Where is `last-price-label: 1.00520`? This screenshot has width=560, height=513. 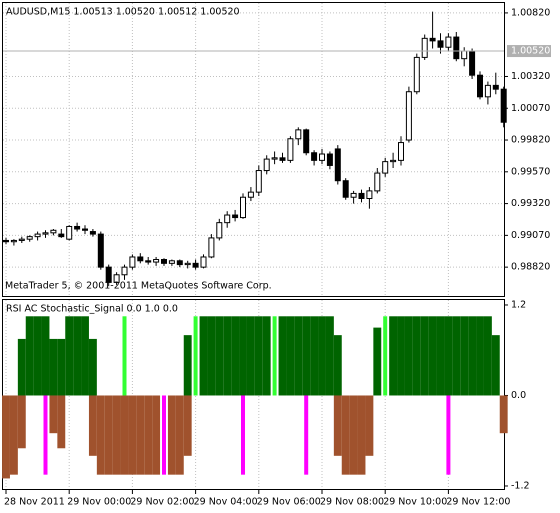
last-price-label: 1.00520 is located at coordinates (530, 51).